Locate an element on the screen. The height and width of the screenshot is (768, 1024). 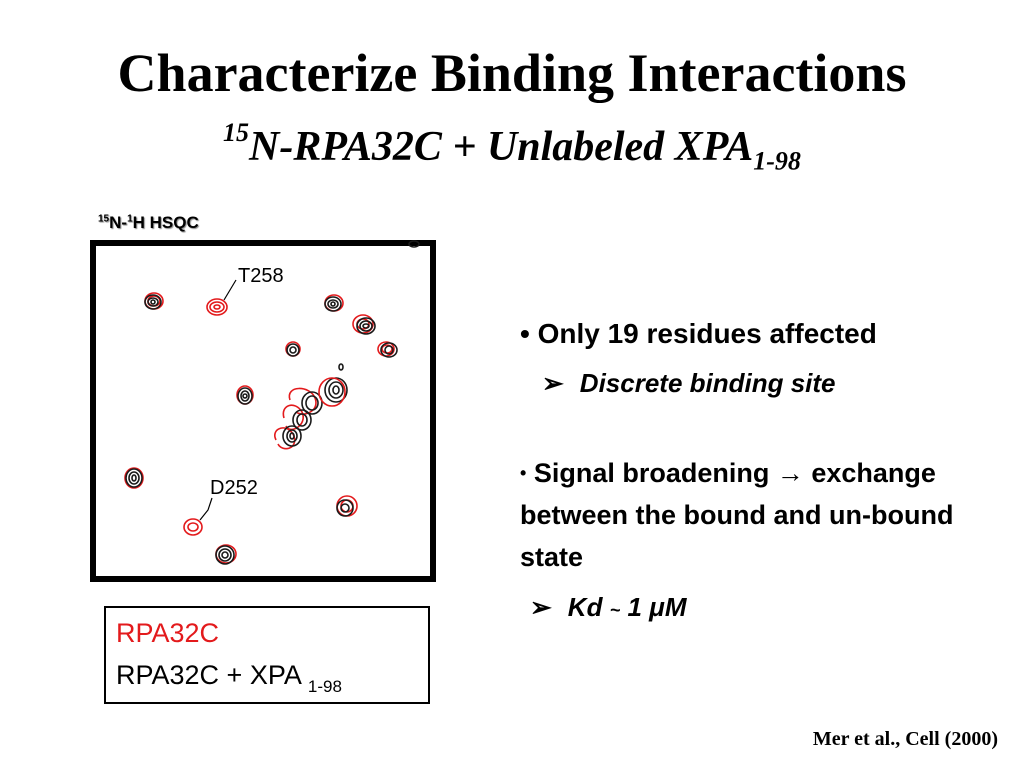
d252-leader is located at coordinates (206, 509).